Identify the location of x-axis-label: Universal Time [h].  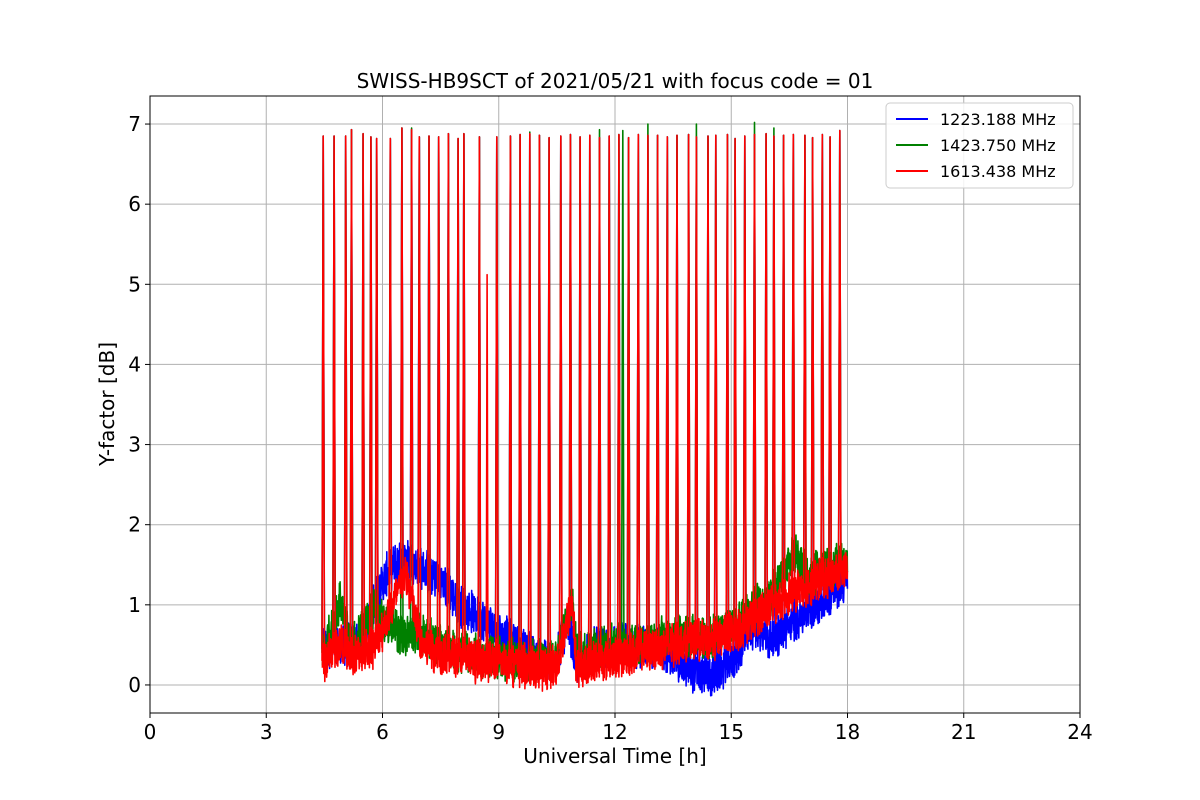
(614, 756).